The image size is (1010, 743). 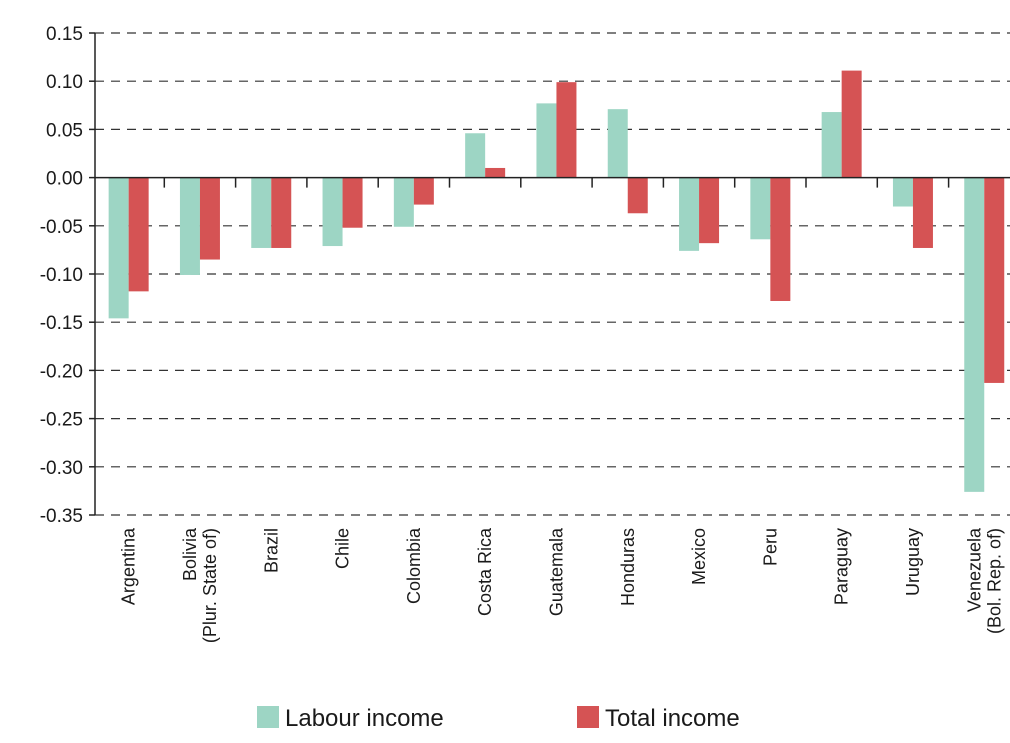 I want to click on category-label-1-0: Bolivia, so click(x=190, y=554).